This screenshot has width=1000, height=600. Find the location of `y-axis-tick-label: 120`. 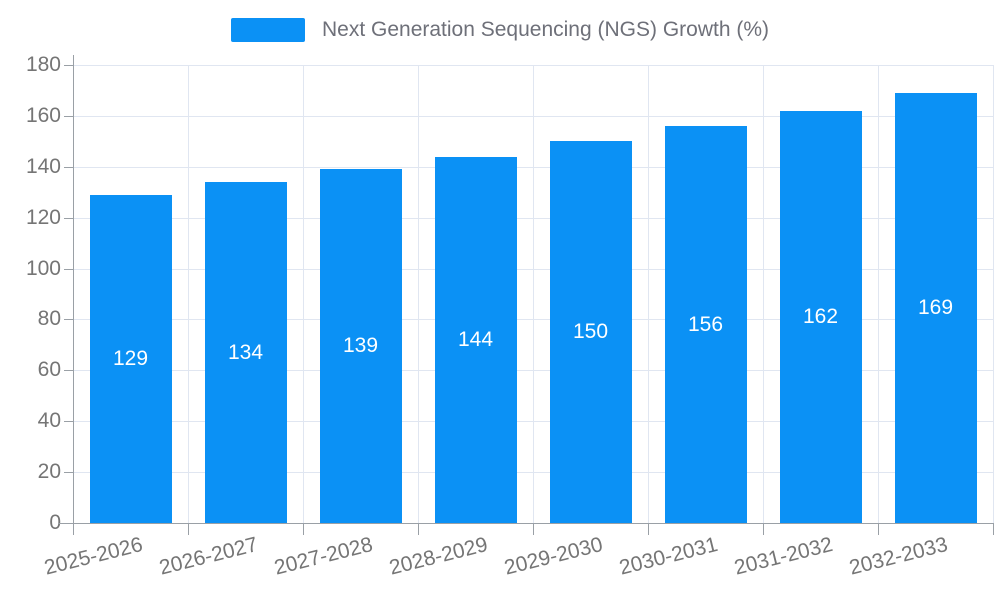

y-axis-tick-label: 120 is located at coordinates (43, 217).